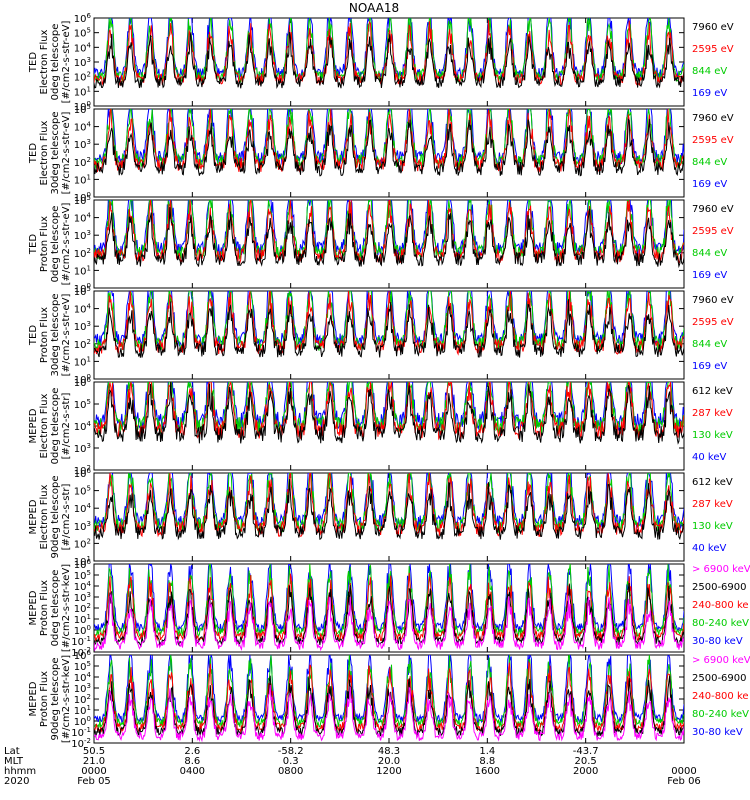  I want to click on orbit-row-value: Feb 05, so click(94, 781).